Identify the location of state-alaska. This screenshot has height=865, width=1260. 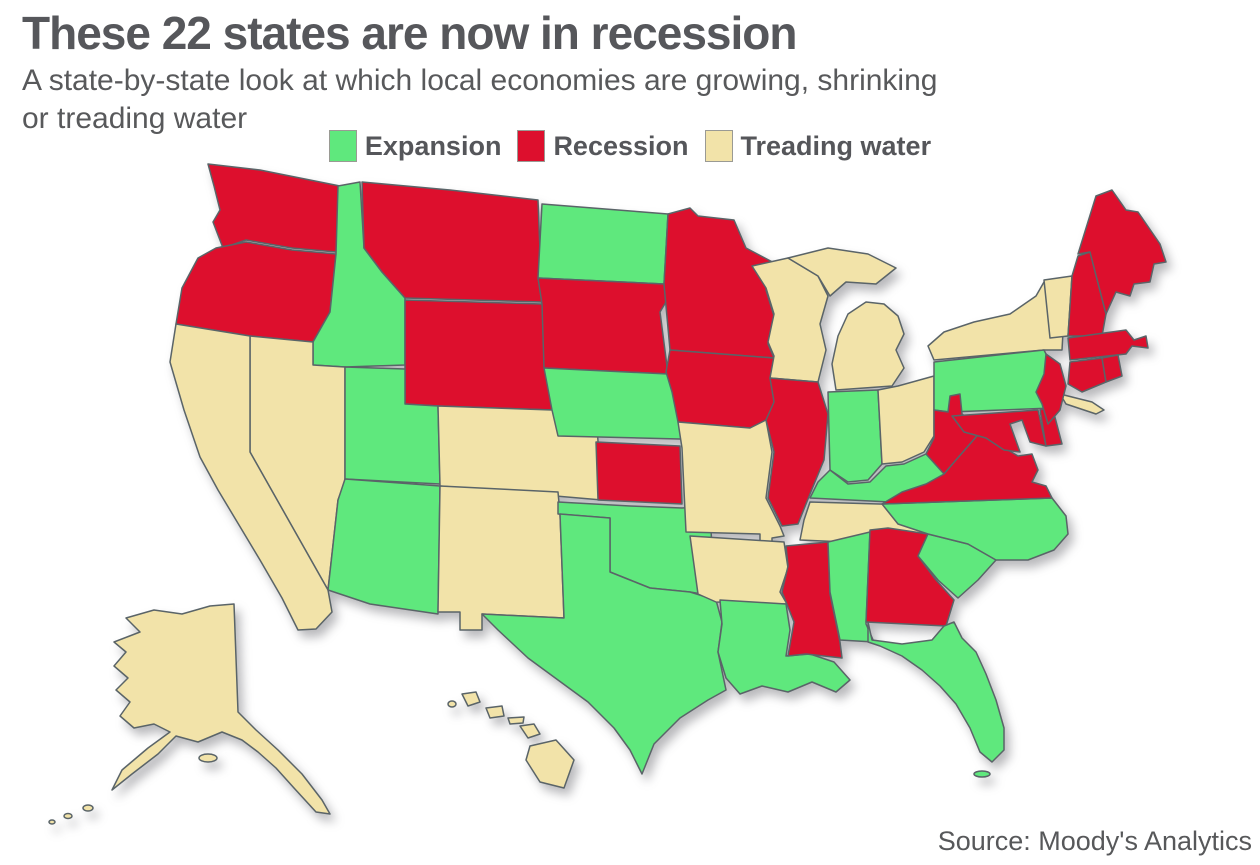
(221, 709).